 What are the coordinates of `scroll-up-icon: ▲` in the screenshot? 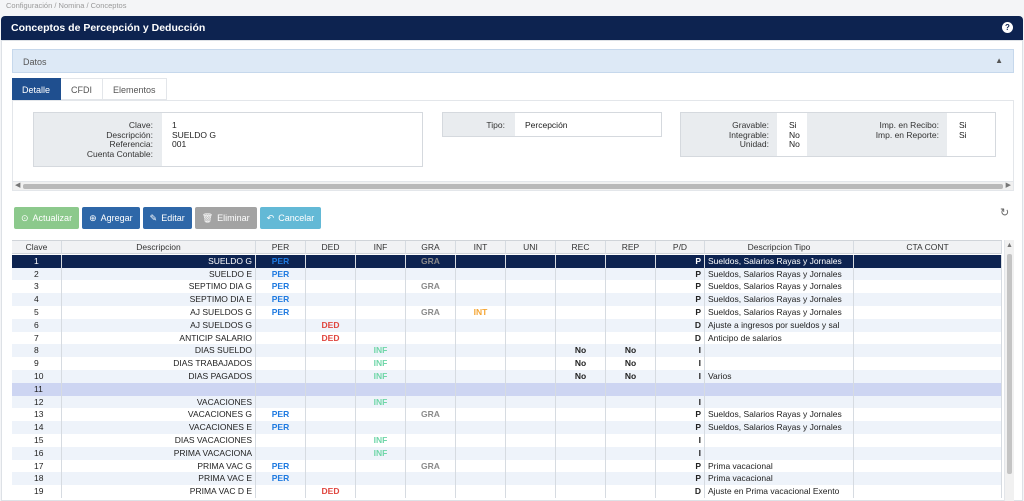 It's located at (1009, 245).